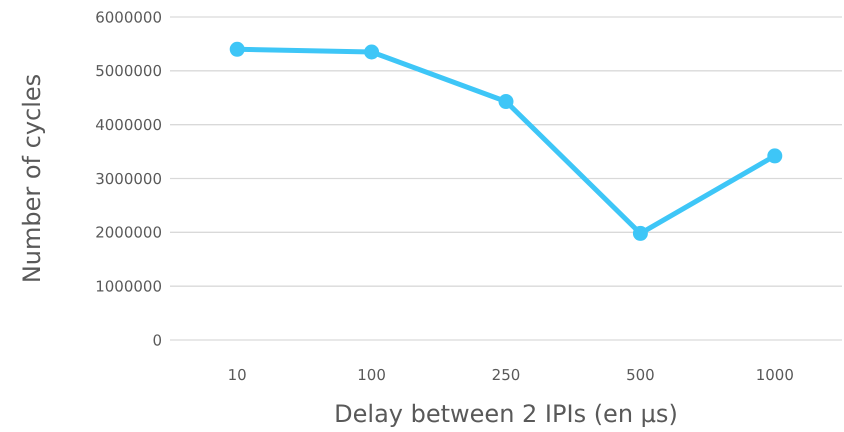  What do you see at coordinates (506, 414) in the screenshot?
I see `x-axis-title: Delay between 2 IPIs (en µs)` at bounding box center [506, 414].